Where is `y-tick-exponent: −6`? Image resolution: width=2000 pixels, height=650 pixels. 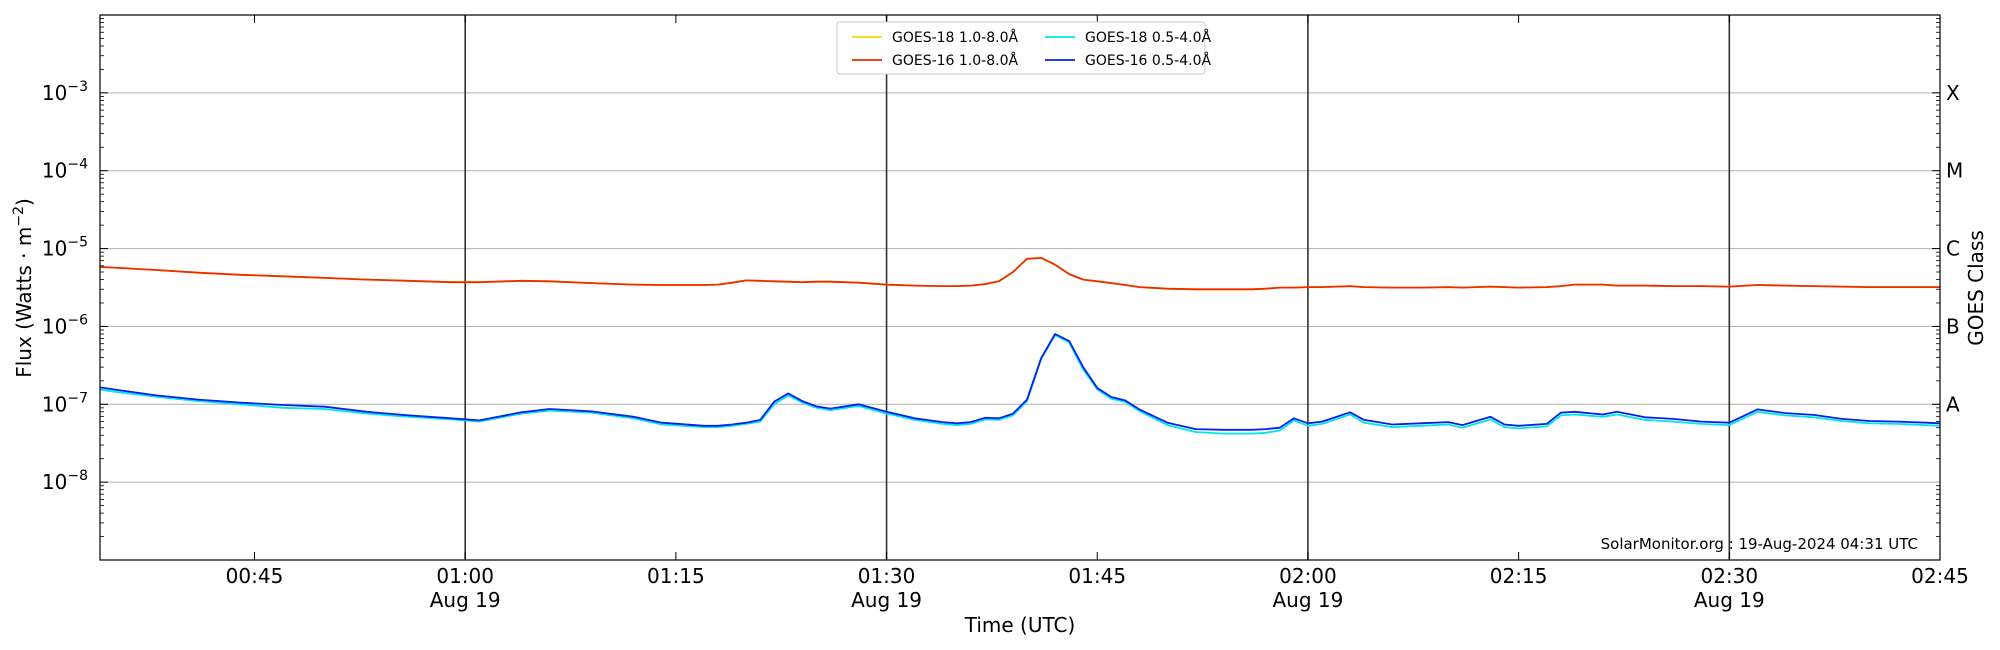
y-tick-exponent: −6 is located at coordinates (77, 320).